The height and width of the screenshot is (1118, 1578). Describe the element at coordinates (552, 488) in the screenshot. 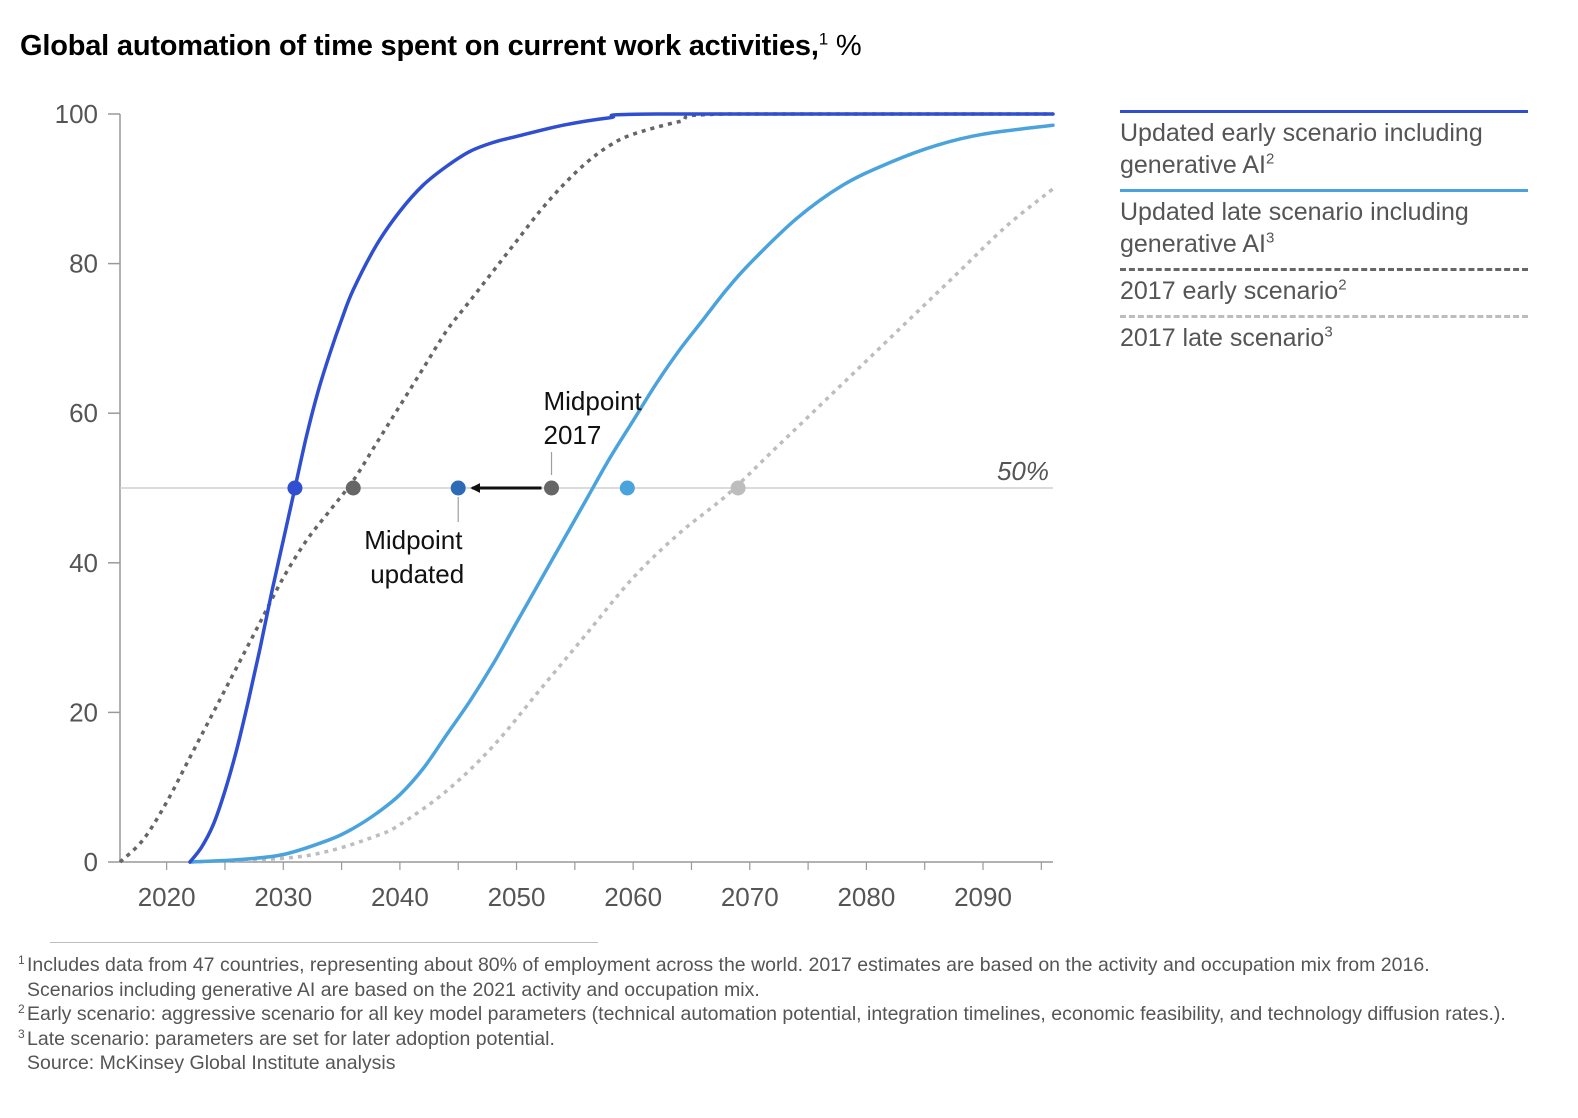

I see `midpoint-marker-midpoint-2017` at that location.